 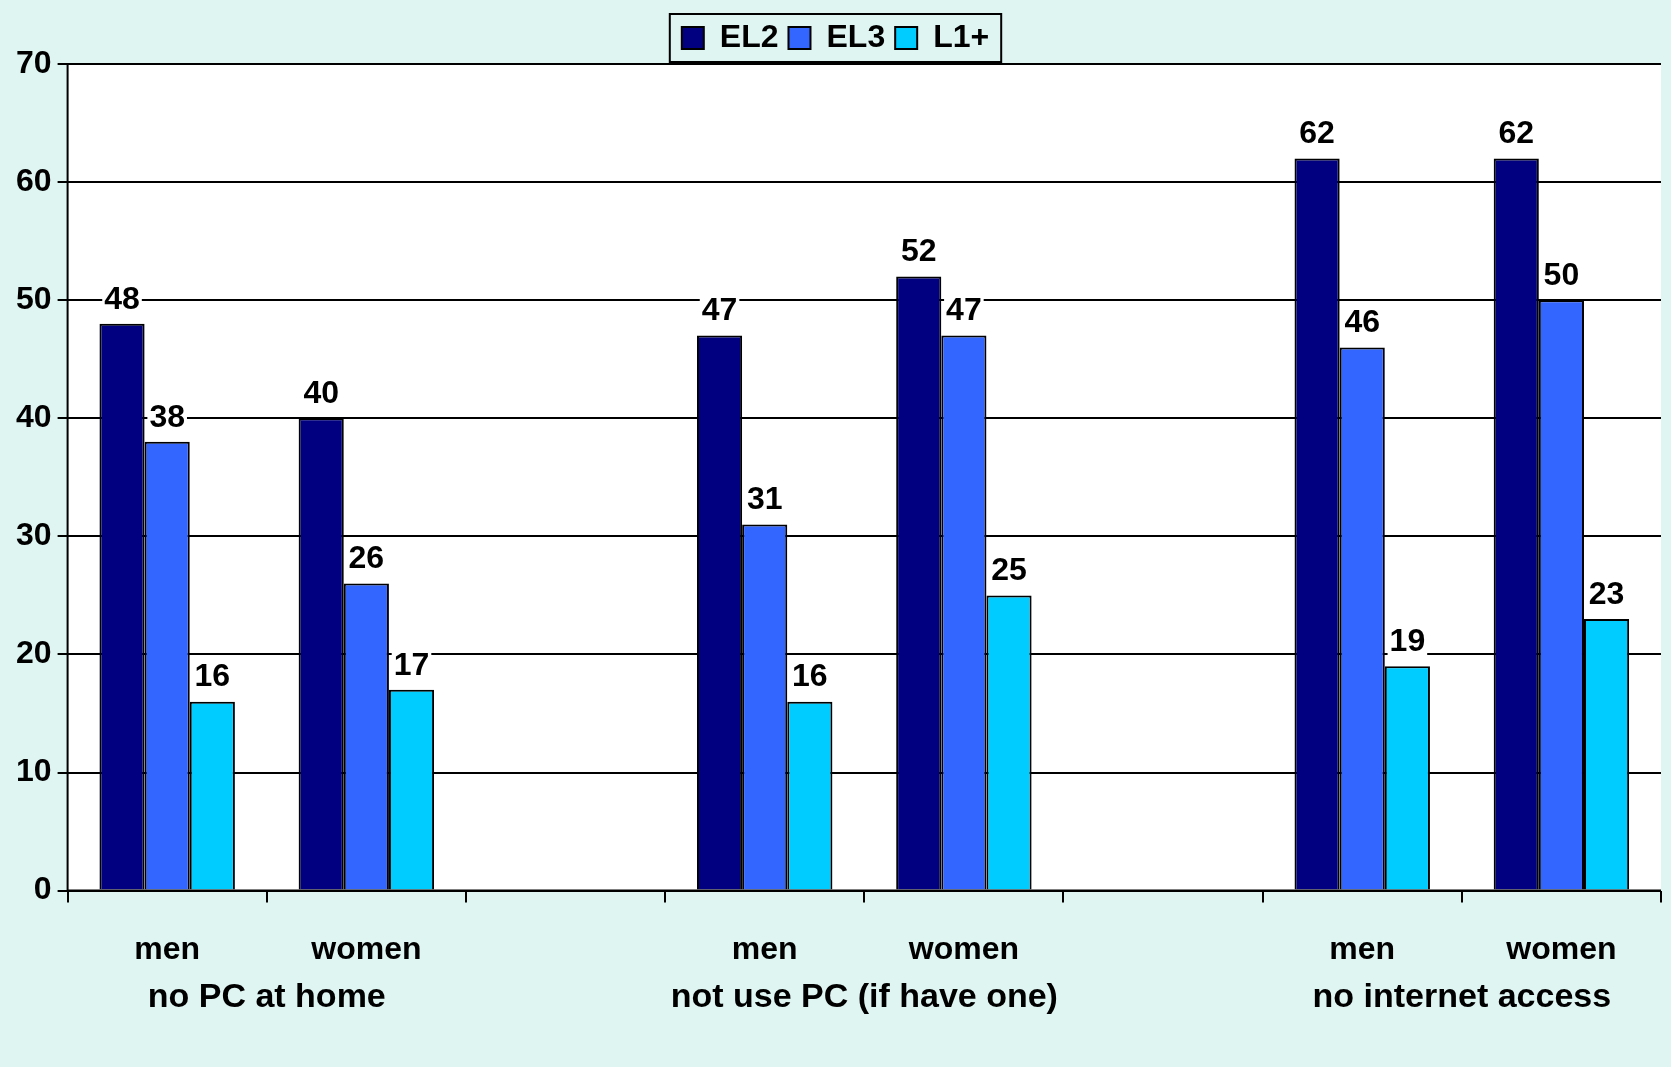 I want to click on data-label: 23, so click(x=1606, y=592).